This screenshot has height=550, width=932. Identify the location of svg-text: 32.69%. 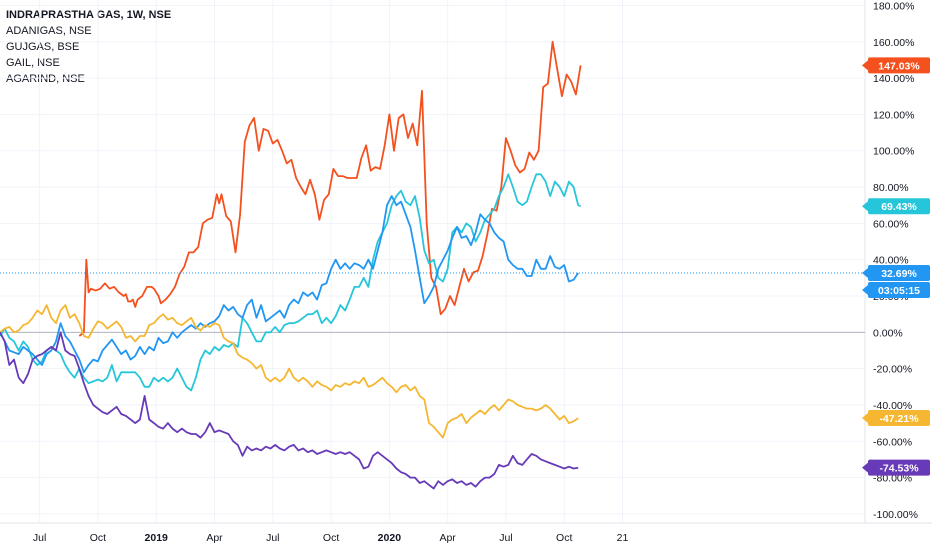
(899, 274).